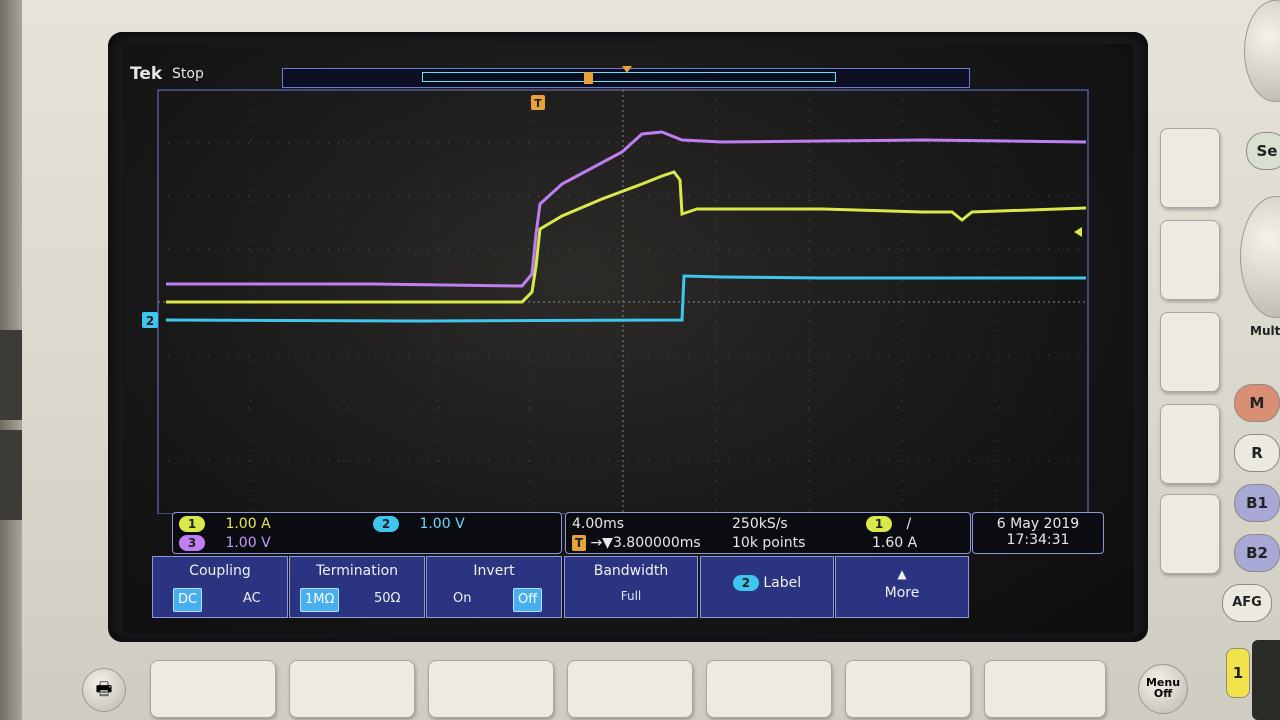 The image size is (1280, 720). Describe the element at coordinates (220, 587) in the screenshot. I see `coupling-menu: Coupling DC AC` at that location.